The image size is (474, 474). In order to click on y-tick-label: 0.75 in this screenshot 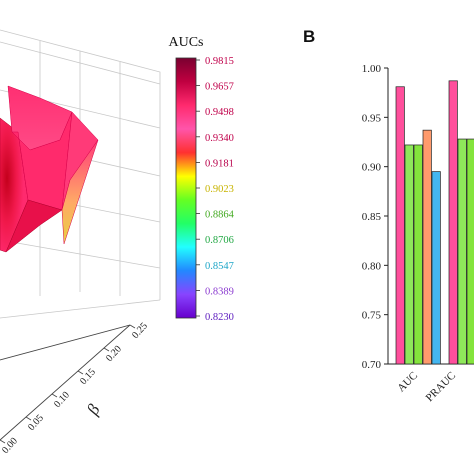, I will do `click(372, 316)`.